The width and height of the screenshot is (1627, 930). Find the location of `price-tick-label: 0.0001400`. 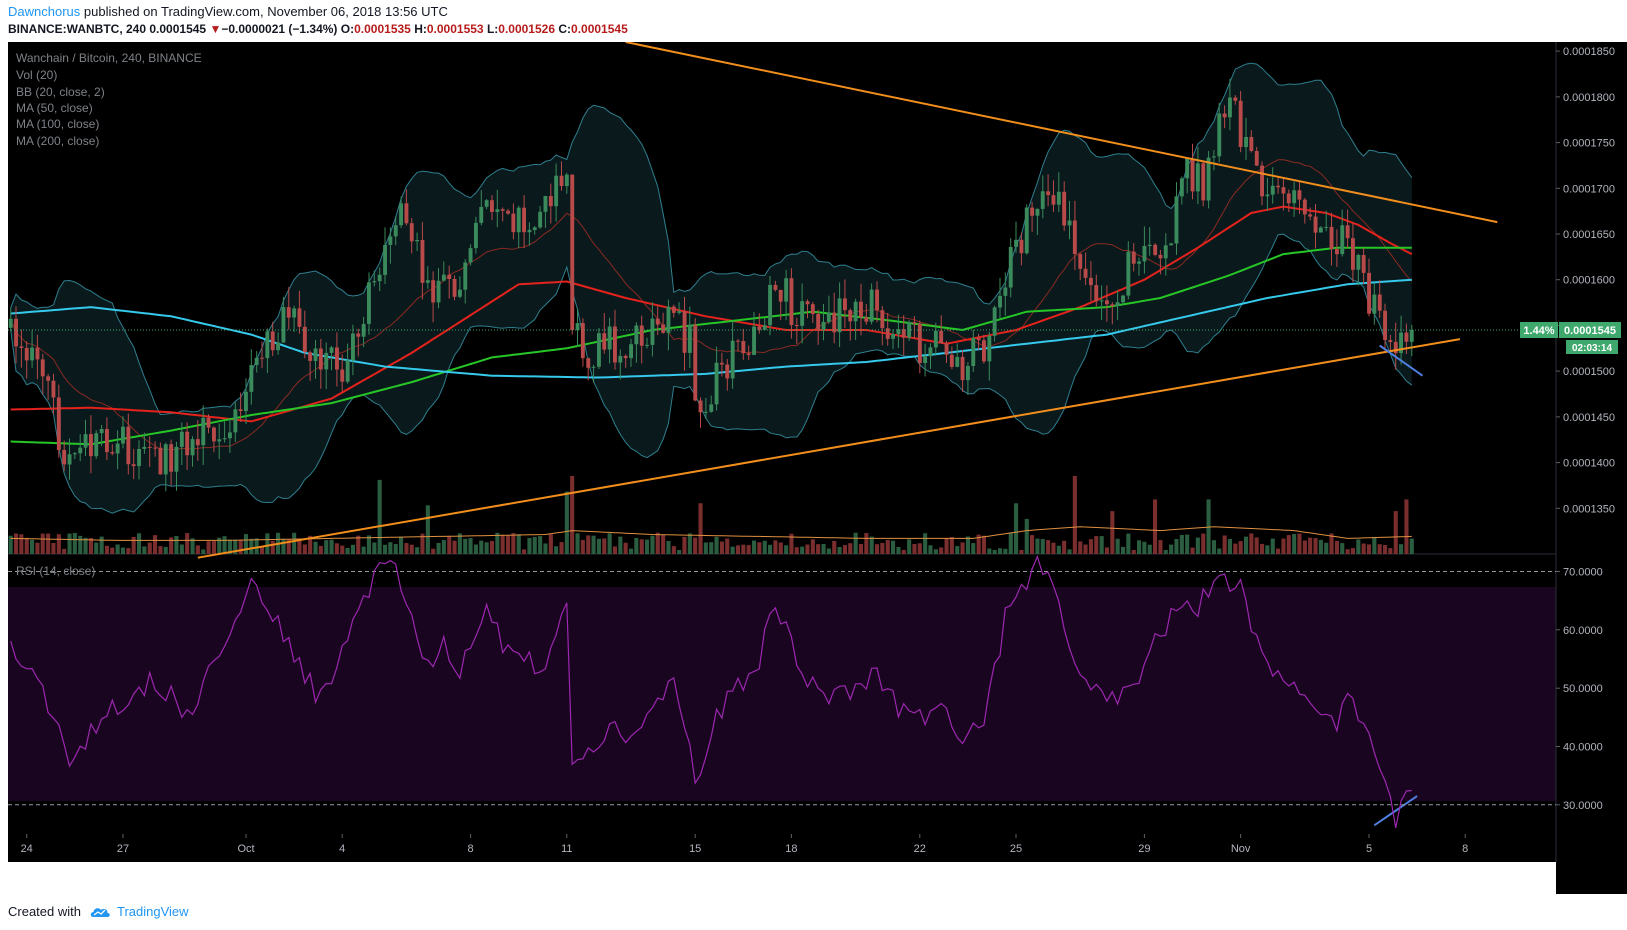

price-tick-label: 0.0001400 is located at coordinates (1589, 464).